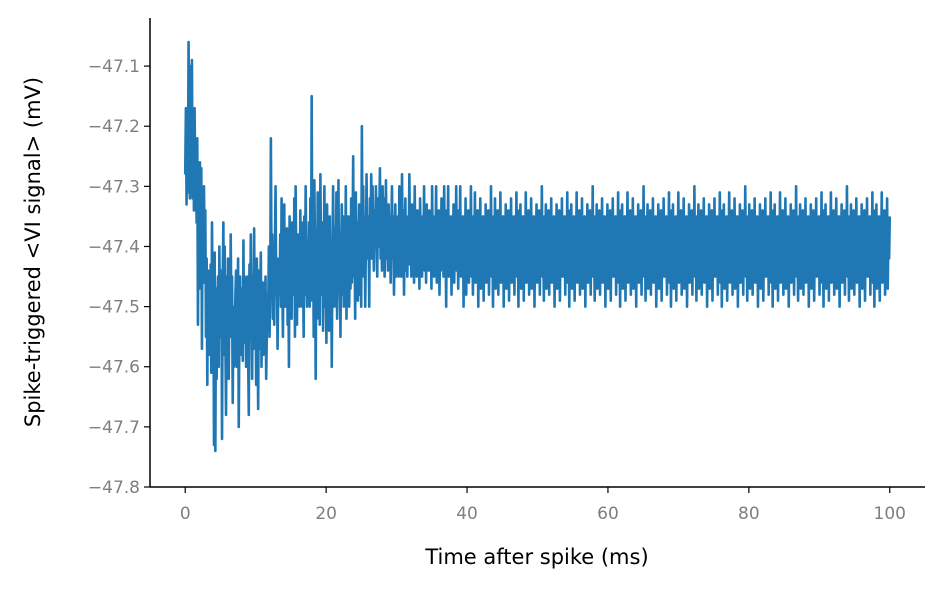 This screenshot has width=944, height=592. What do you see at coordinates (114, 488) in the screenshot?
I see `y-tick-label: −47.8` at bounding box center [114, 488].